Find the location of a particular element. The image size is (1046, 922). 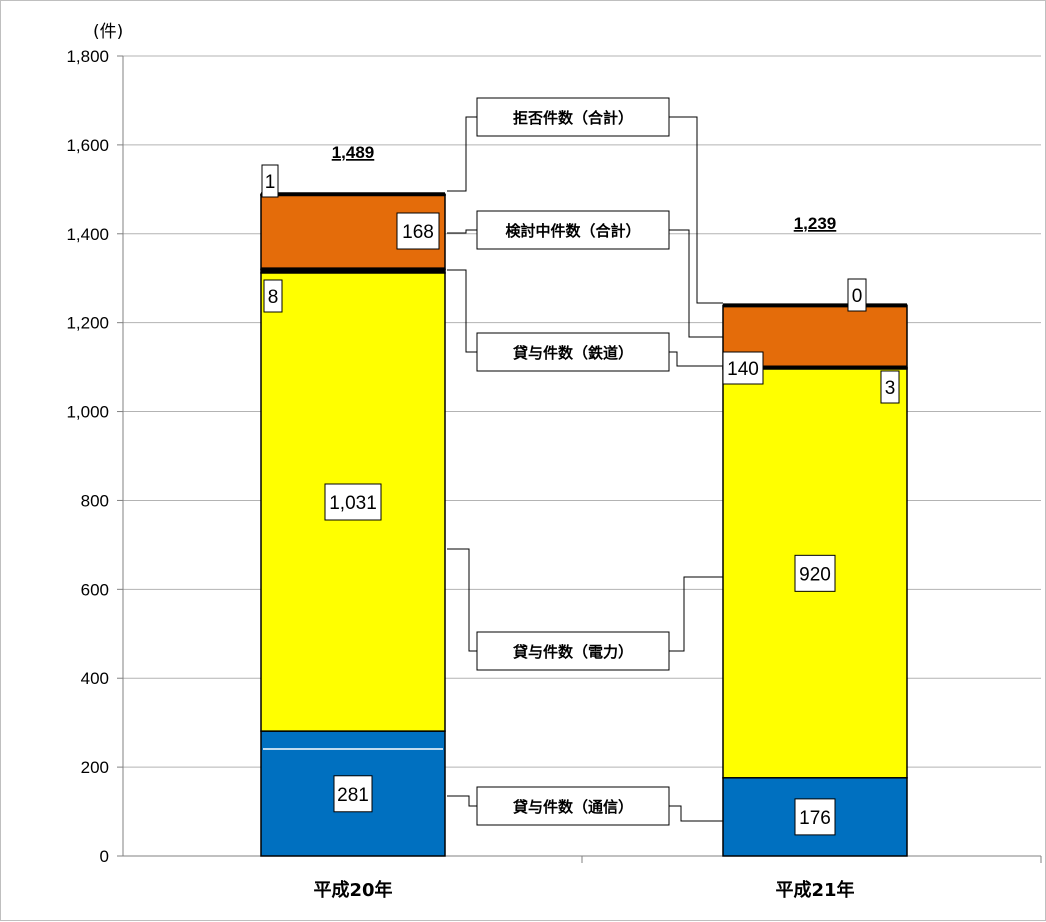

data-label: 3 is located at coordinates (890, 388).